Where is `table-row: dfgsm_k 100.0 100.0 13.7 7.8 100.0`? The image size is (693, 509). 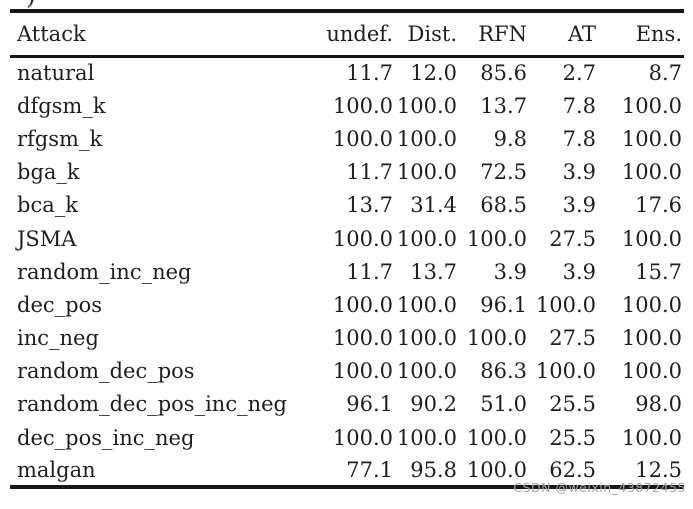
table-row: dfgsm_k 100.0 100.0 13.7 7.8 100.0 is located at coordinates (347, 105).